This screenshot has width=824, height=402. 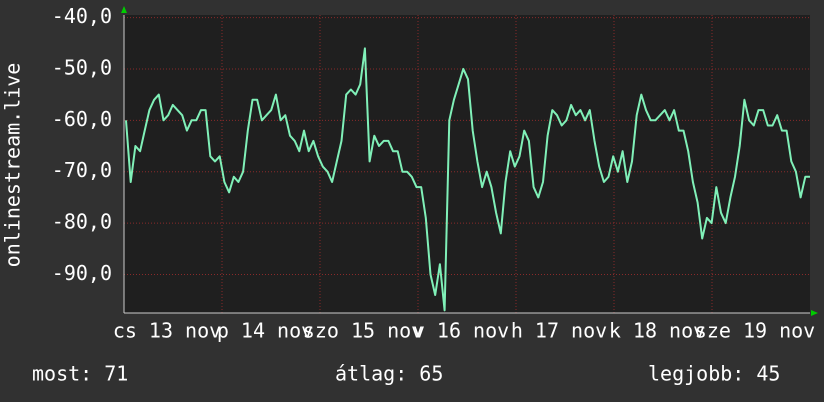 What do you see at coordinates (80, 374) in the screenshot?
I see `footer-stat: most: 71` at bounding box center [80, 374].